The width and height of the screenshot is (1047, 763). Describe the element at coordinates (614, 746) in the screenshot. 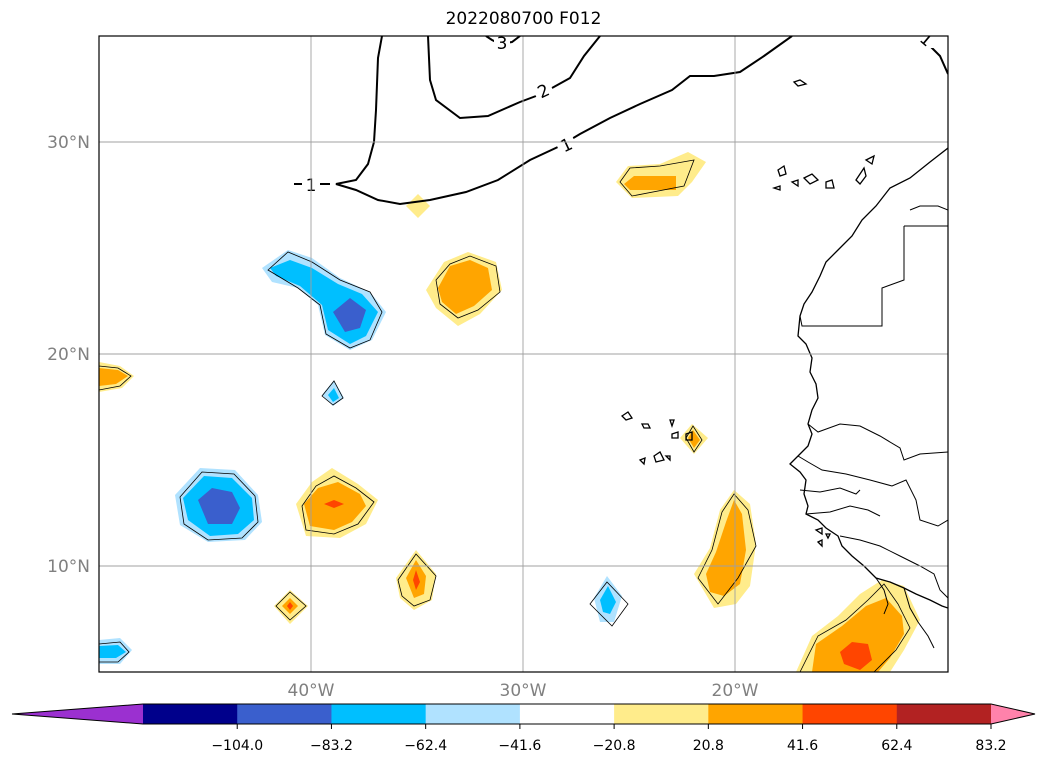

I see `colorbar-tick-label: −20.8` at that location.